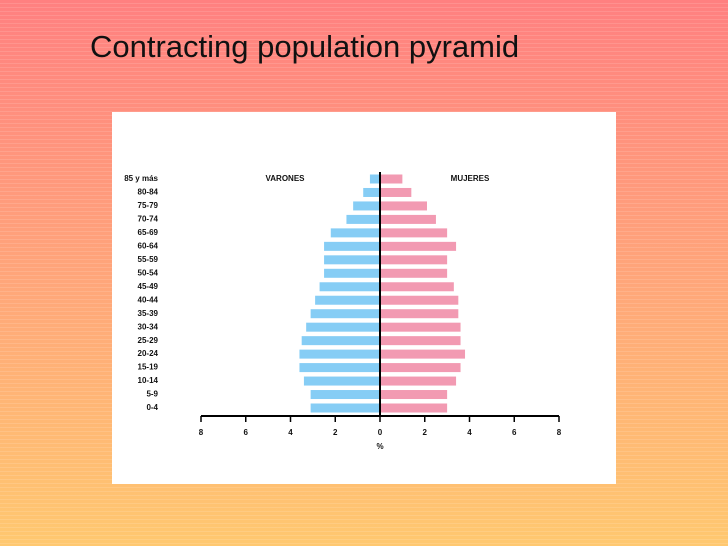 This screenshot has width=728, height=546. Describe the element at coordinates (379, 446) in the screenshot. I see `x-axis-label: %` at that location.